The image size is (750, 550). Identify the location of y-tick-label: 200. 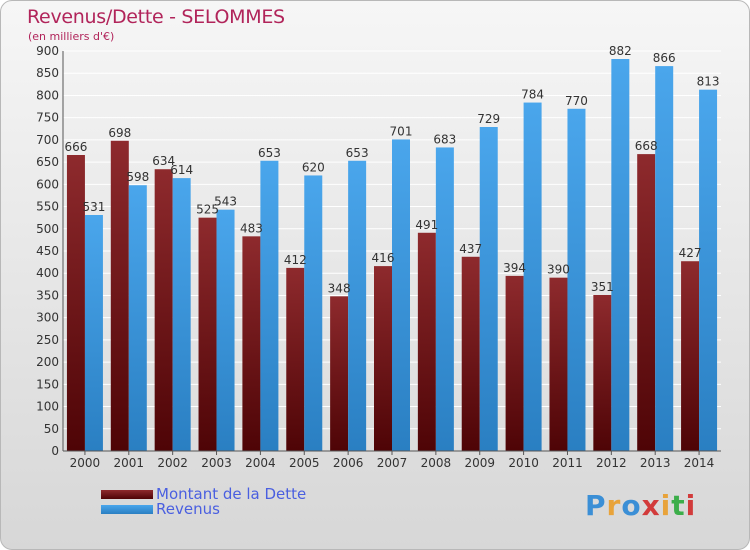
(47, 362).